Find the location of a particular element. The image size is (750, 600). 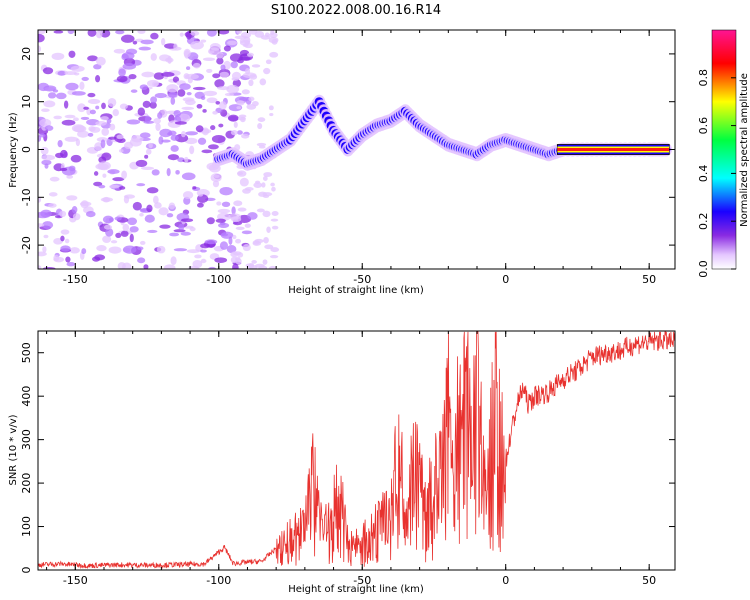

x-tick-label: 50 is located at coordinates (649, 580).